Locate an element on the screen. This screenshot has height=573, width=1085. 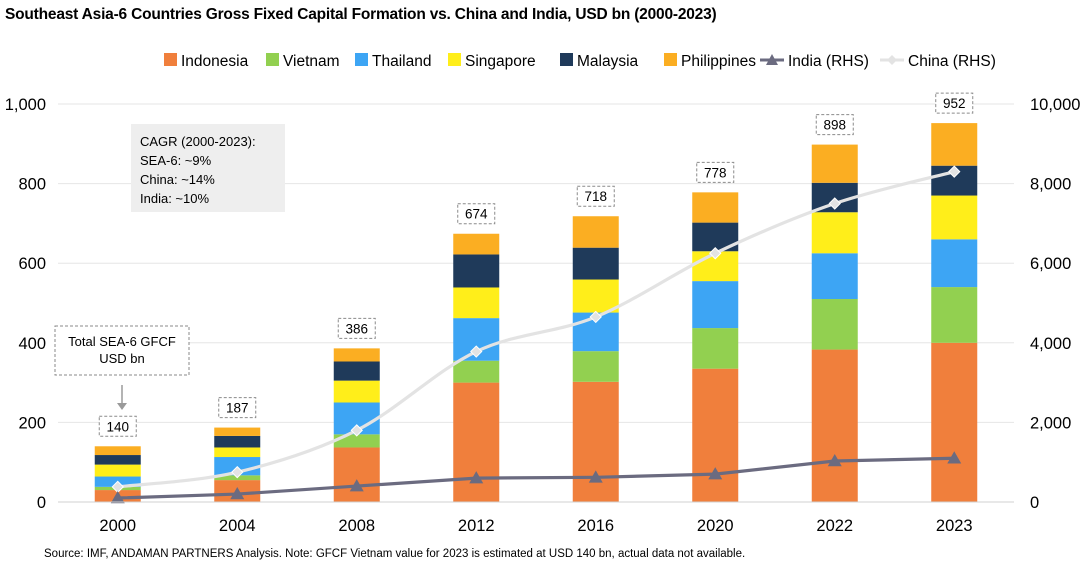
legend-vietnam-label: Vietnam is located at coordinates (311, 61).